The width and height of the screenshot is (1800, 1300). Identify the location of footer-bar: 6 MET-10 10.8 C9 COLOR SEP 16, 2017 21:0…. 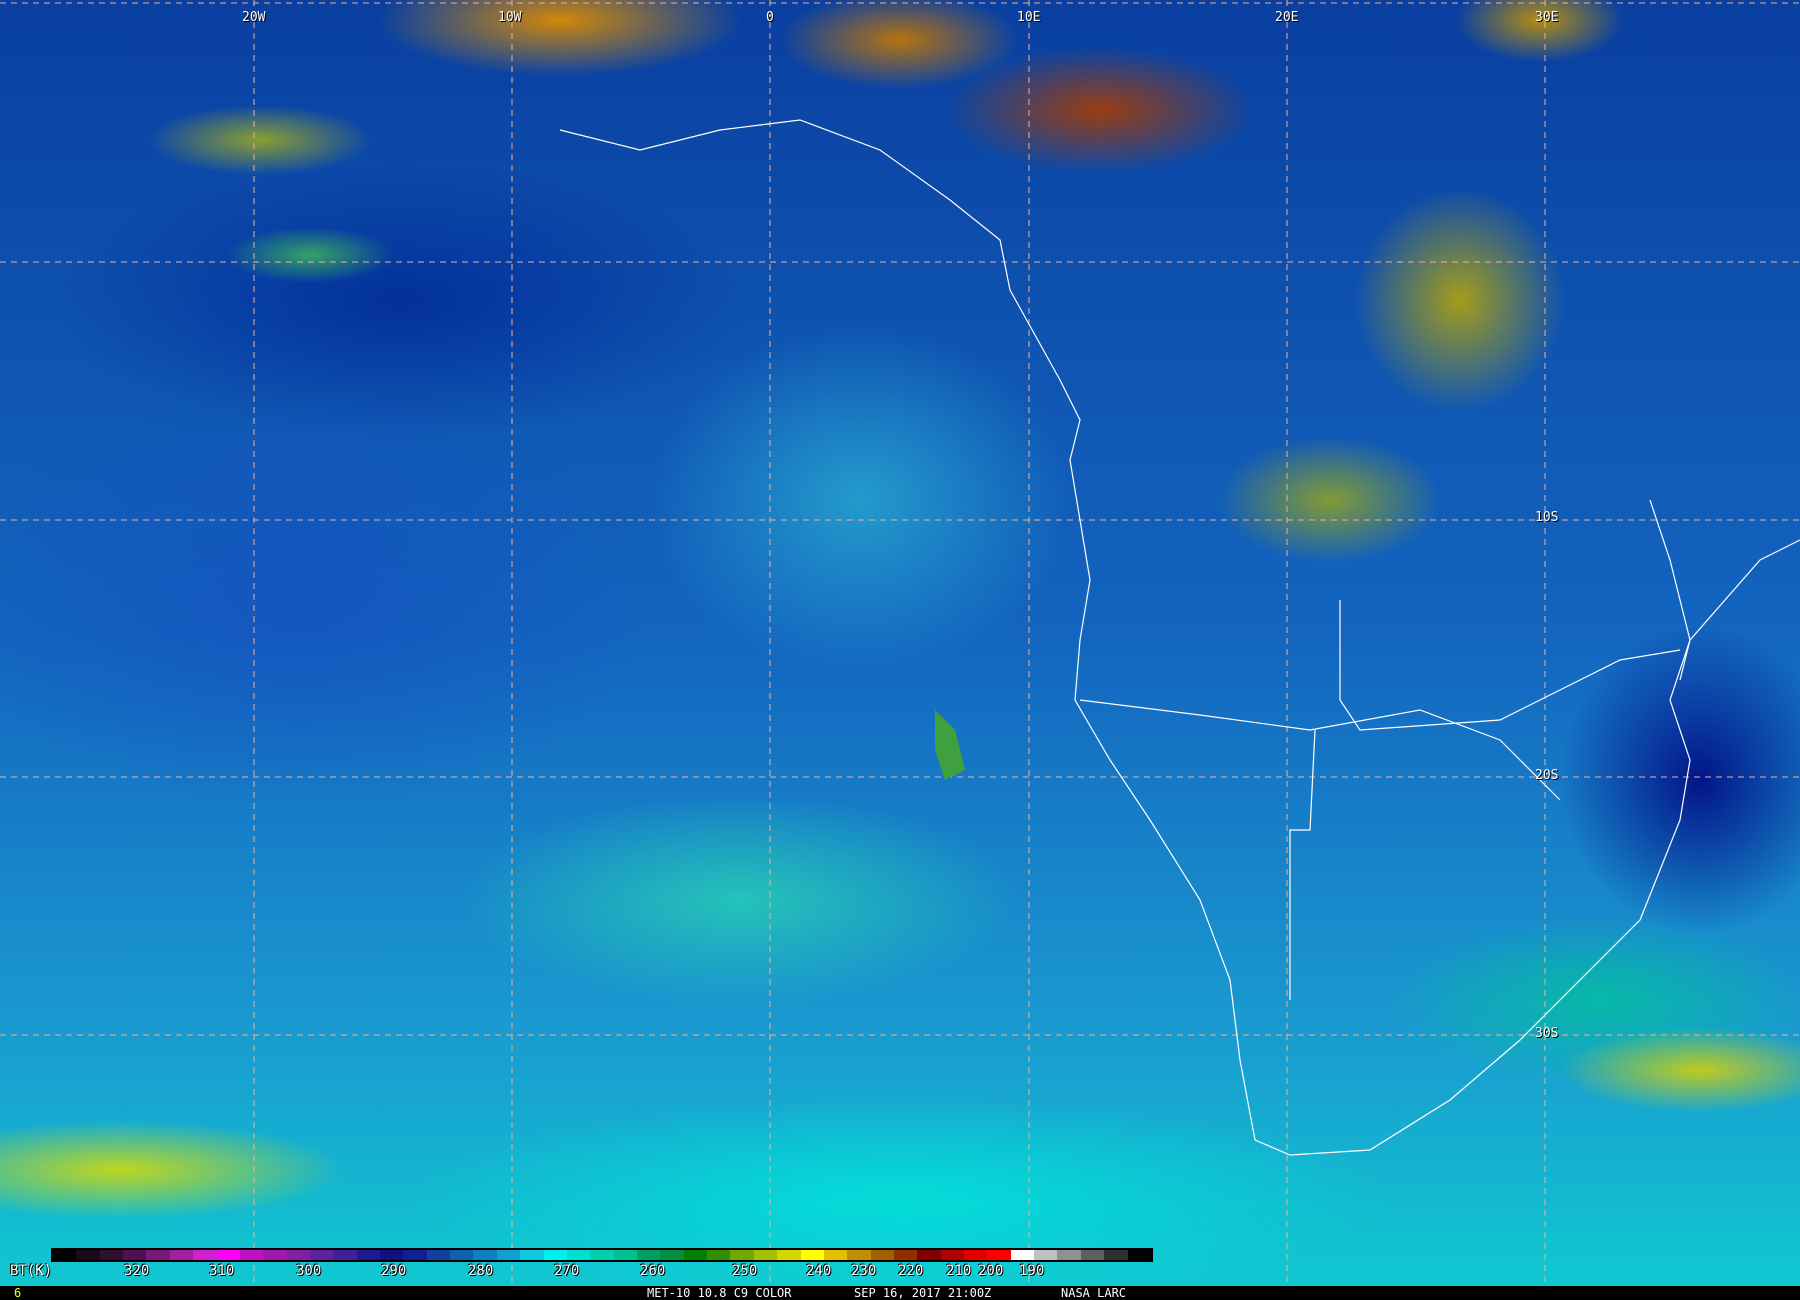
(900, 1293).